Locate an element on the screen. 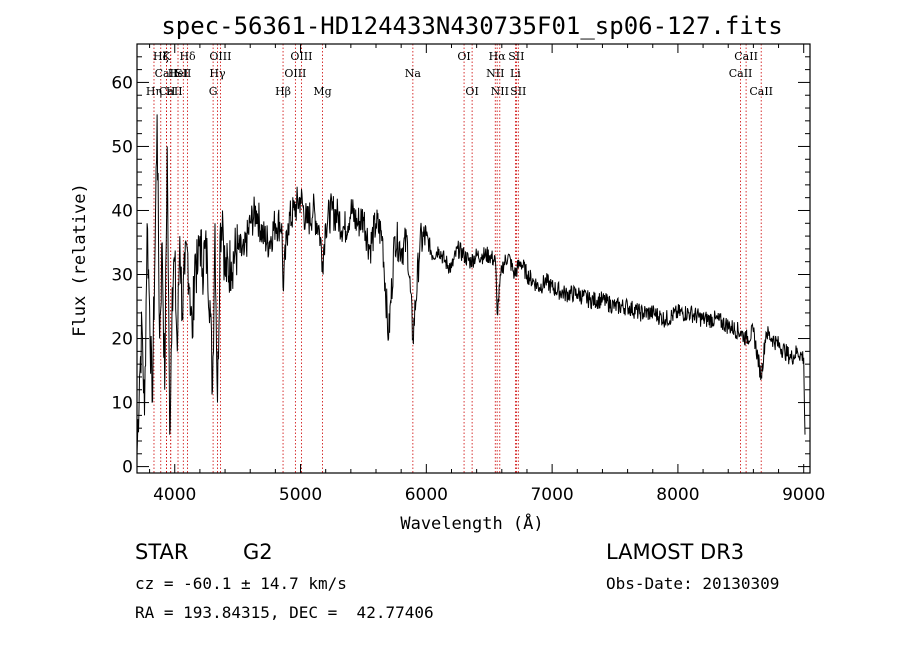 This screenshot has height=649, width=900. line-label-14: OIII is located at coordinates (295, 73).